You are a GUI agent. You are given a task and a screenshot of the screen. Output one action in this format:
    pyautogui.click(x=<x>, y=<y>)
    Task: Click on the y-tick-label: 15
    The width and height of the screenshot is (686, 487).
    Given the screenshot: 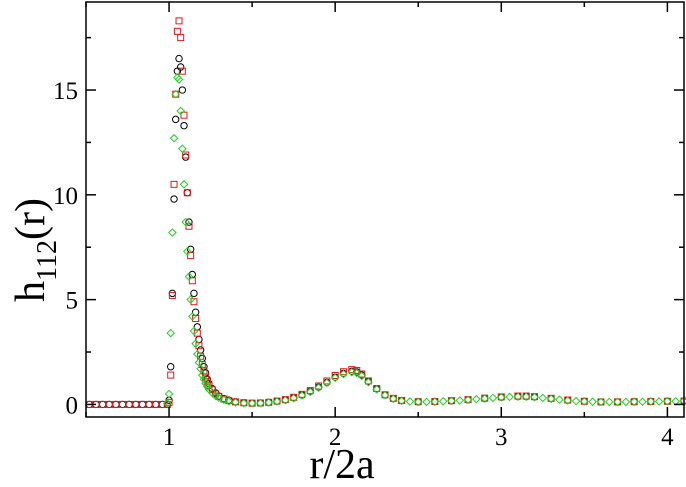 What is the action you would take?
    pyautogui.click(x=65, y=91)
    